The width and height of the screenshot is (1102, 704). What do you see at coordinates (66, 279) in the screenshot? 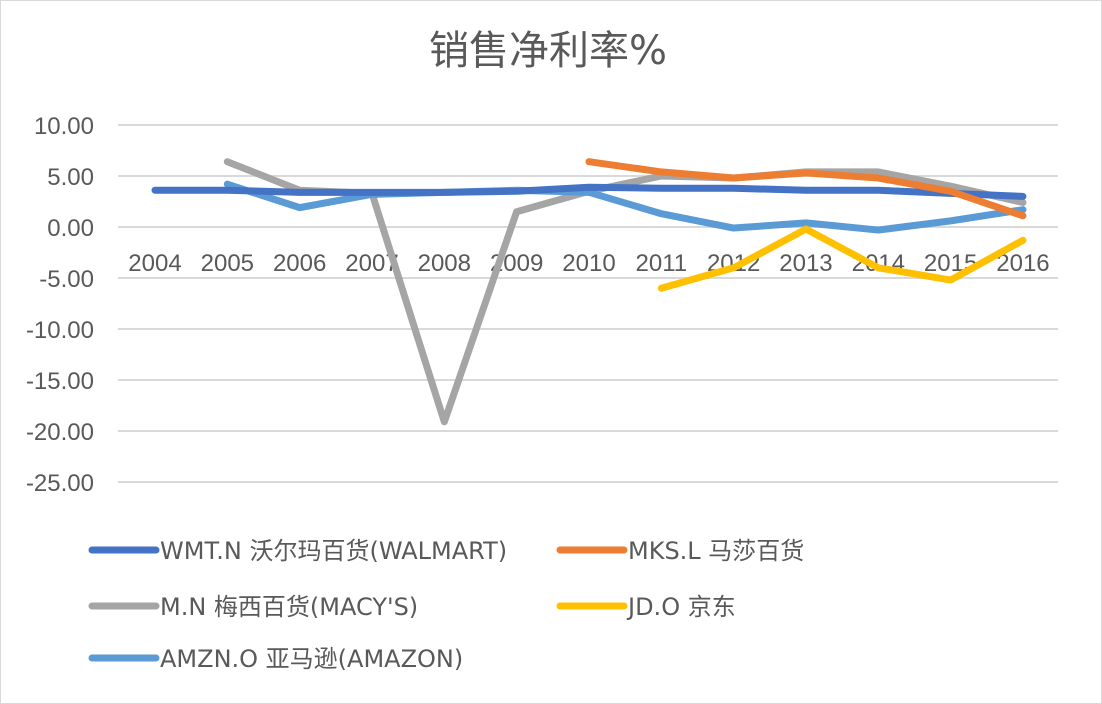
I see `y-tick-label: -5.00` at bounding box center [66, 279].